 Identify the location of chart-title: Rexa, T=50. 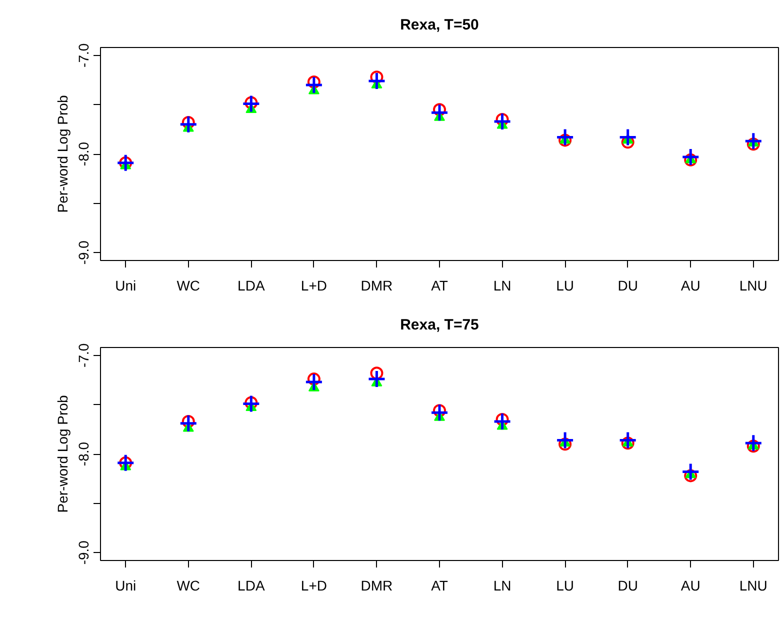
(439, 25).